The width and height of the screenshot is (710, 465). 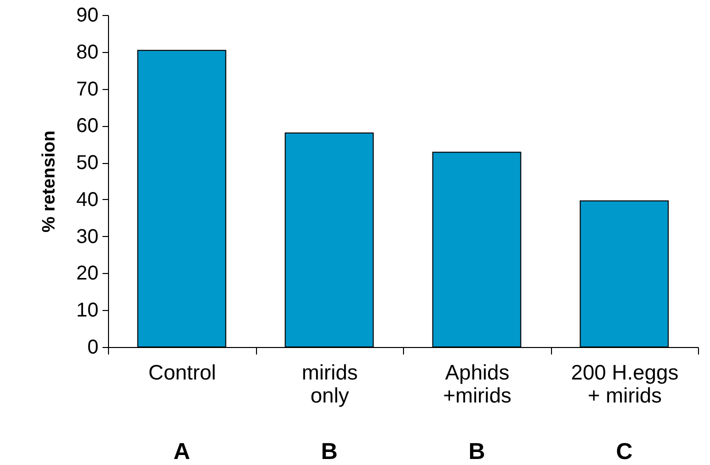 I want to click on x-tick-label: Aphids +mirids, so click(x=477, y=385).